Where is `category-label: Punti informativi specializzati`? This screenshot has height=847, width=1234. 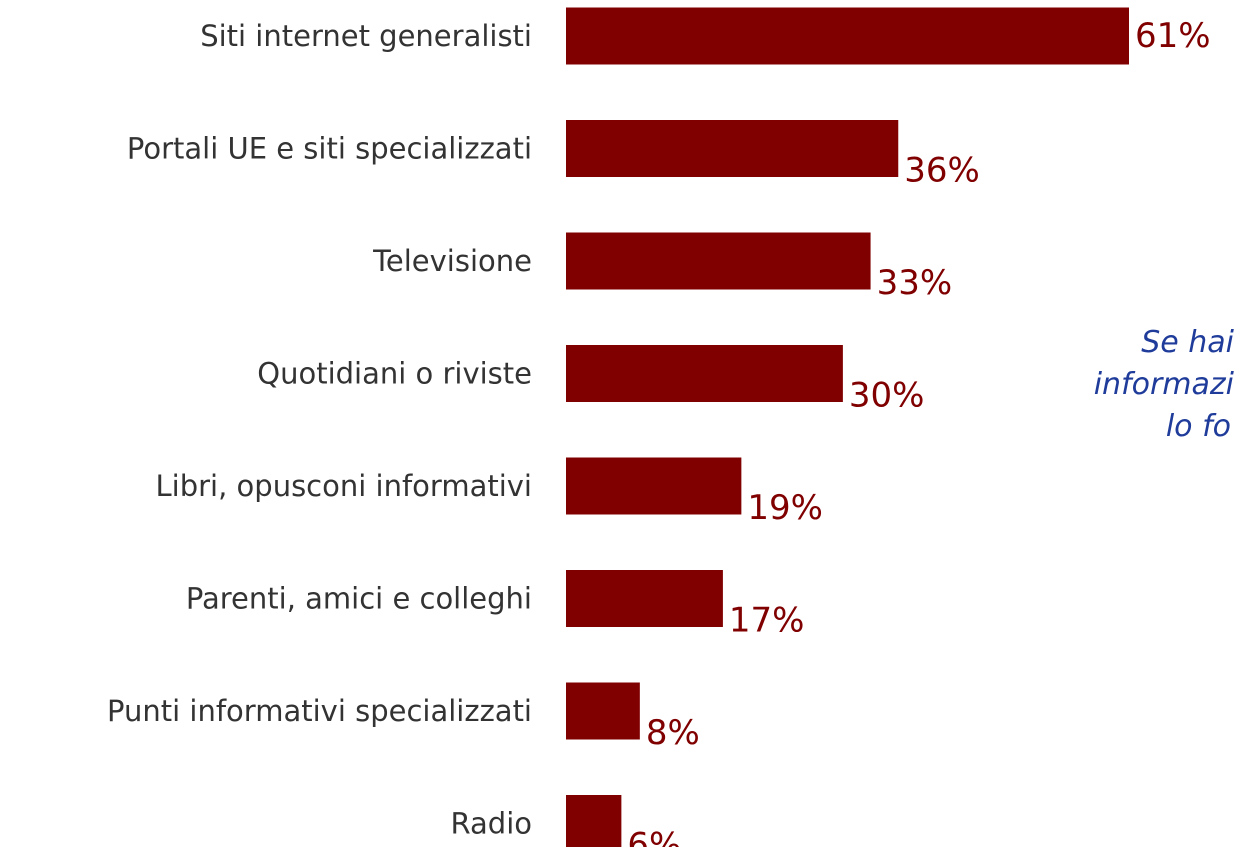
category-label: Punti informativi specializzati is located at coordinates (319, 711).